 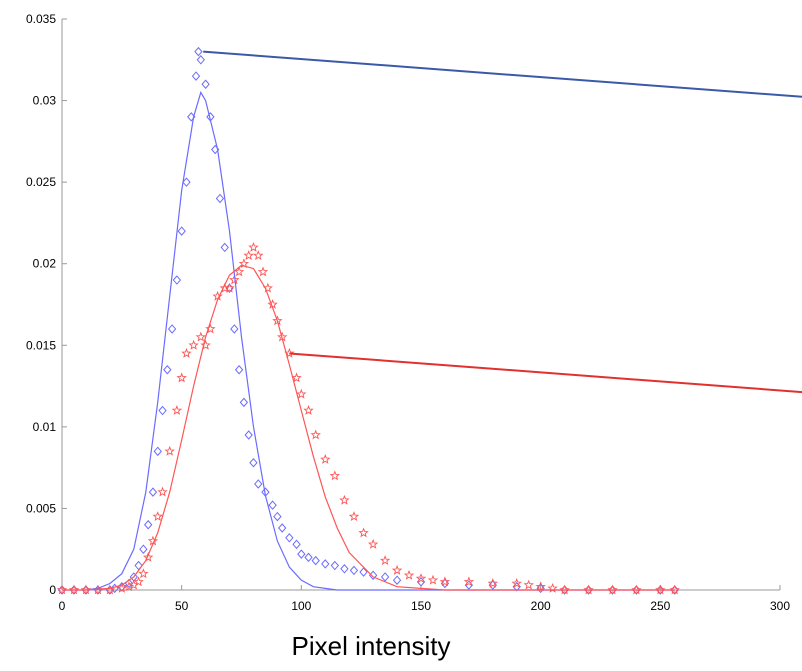 I want to click on y-tick-label: 0.01, so click(x=45, y=427).